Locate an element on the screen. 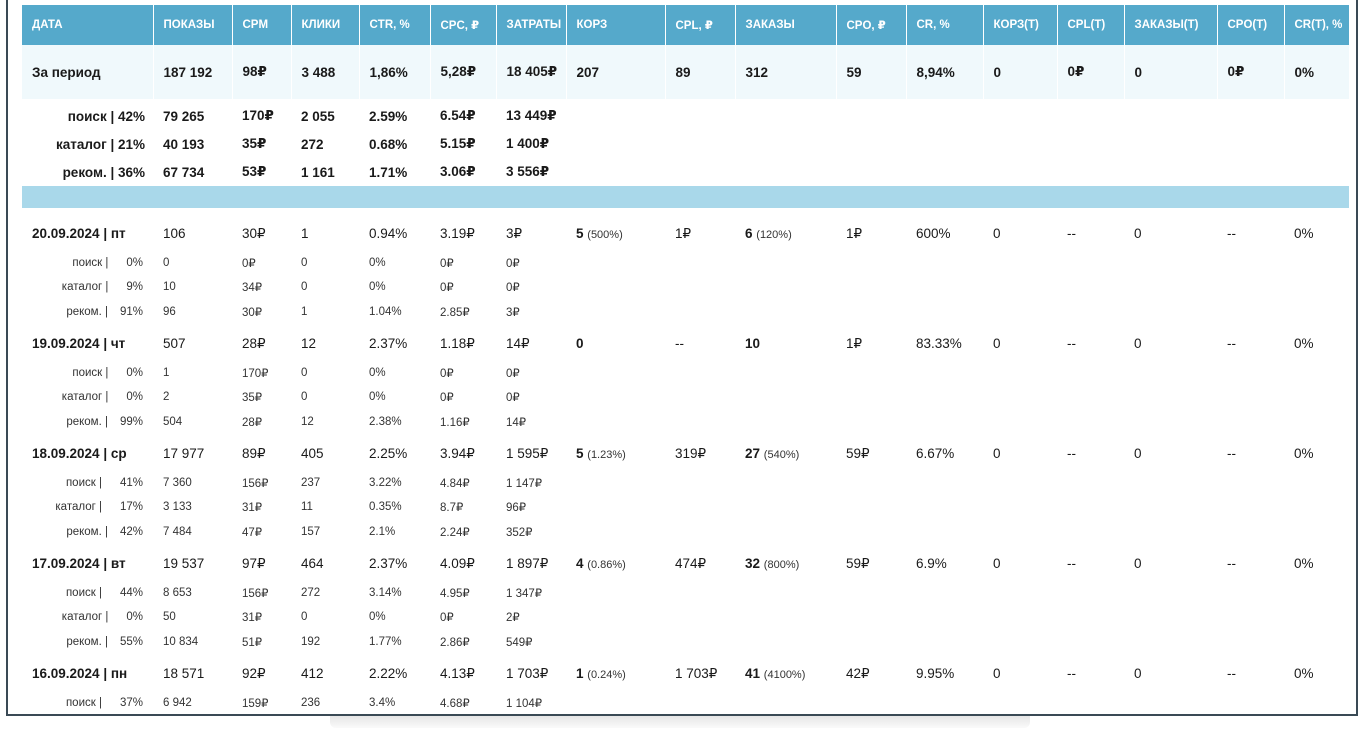  split-cell: 2.59% is located at coordinates (388, 116).